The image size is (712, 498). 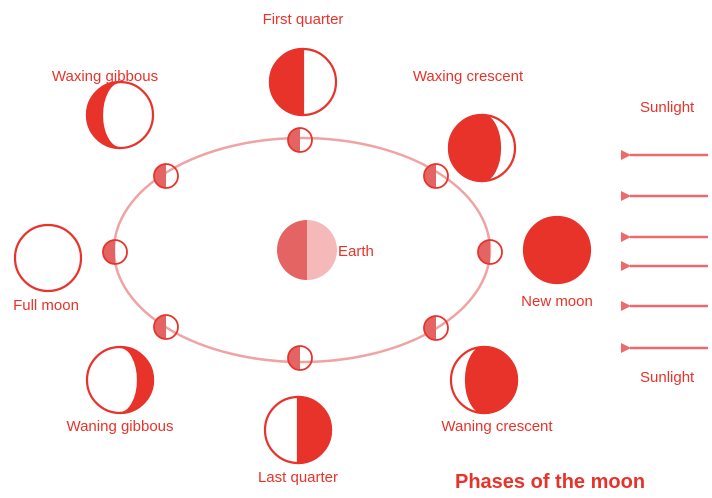 I want to click on phase-label: Waxing gibbous, so click(x=105, y=76).